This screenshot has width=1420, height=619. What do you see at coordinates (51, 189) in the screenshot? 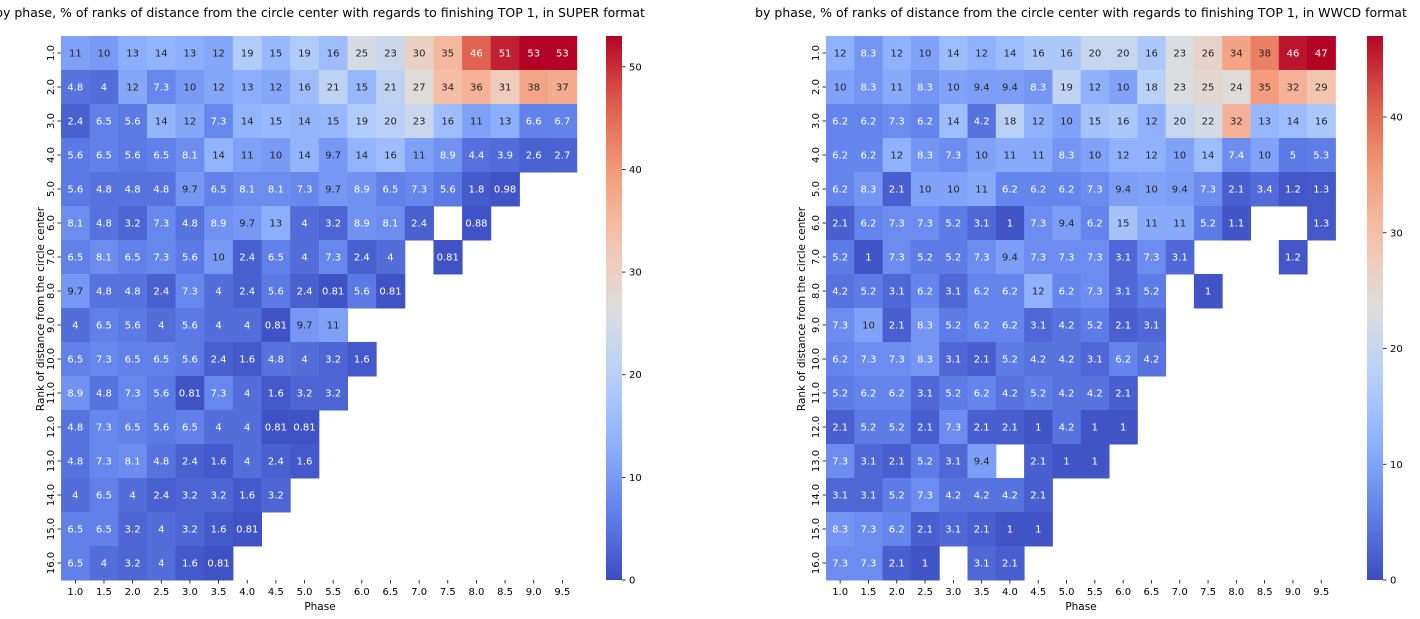
I see `y-tick-label: 5.0` at bounding box center [51, 189].